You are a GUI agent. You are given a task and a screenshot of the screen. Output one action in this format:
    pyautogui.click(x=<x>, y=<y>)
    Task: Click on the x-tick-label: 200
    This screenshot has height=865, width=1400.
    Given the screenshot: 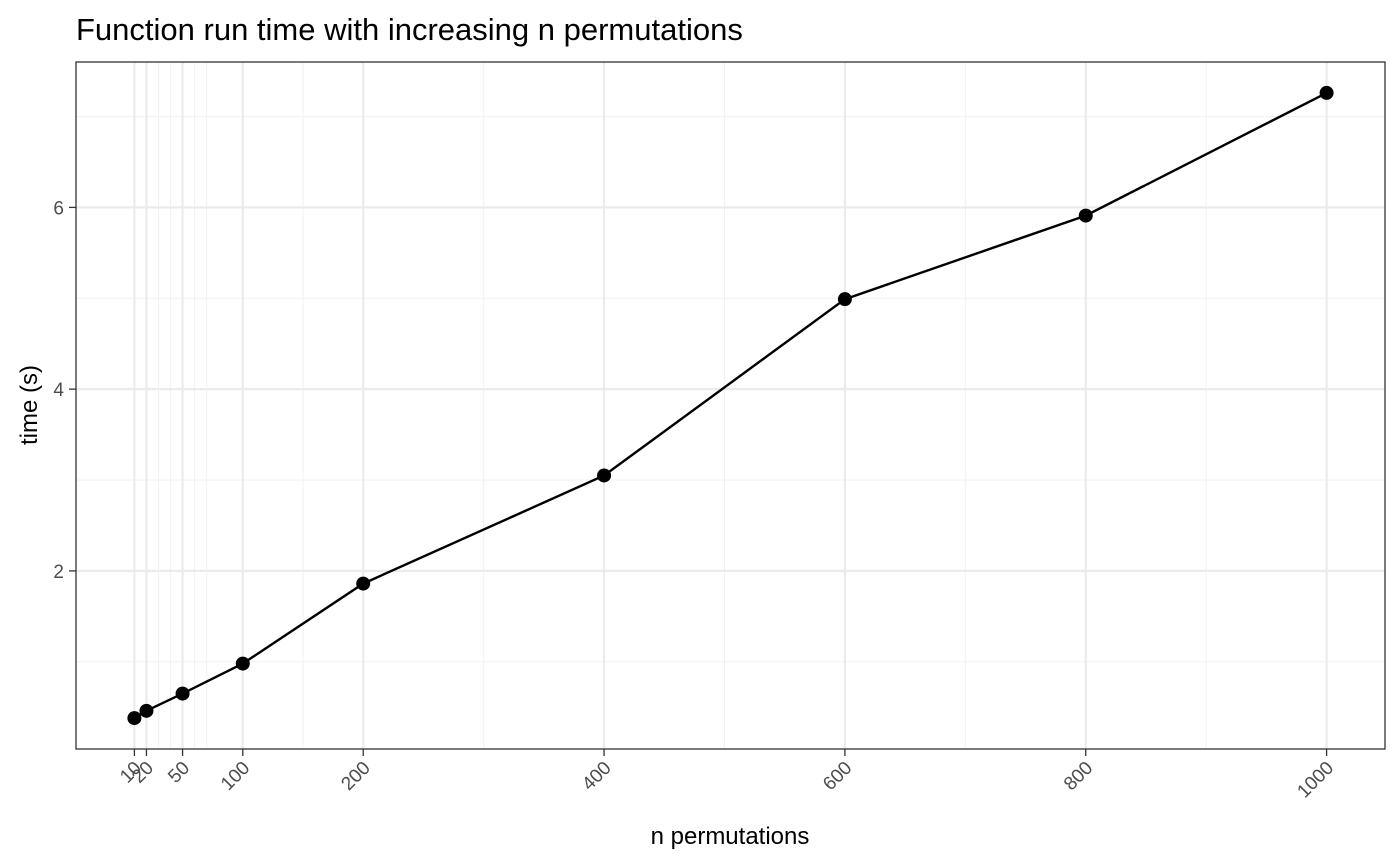 What is the action you would take?
    pyautogui.click(x=355, y=776)
    